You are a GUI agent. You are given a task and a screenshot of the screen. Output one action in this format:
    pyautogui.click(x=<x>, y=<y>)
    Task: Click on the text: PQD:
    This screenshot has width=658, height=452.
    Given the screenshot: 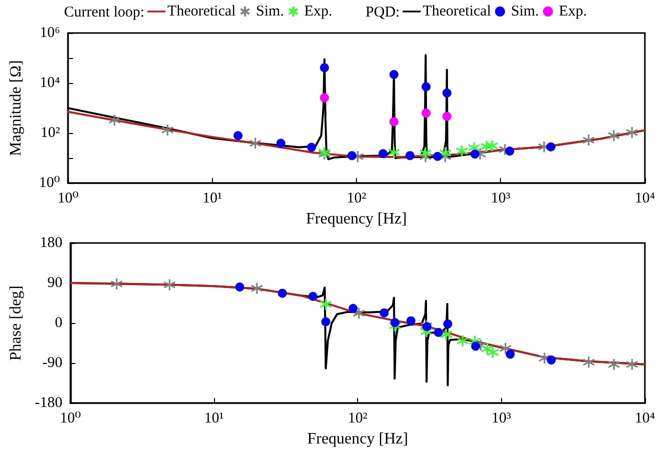 What is the action you would take?
    pyautogui.click(x=383, y=12)
    